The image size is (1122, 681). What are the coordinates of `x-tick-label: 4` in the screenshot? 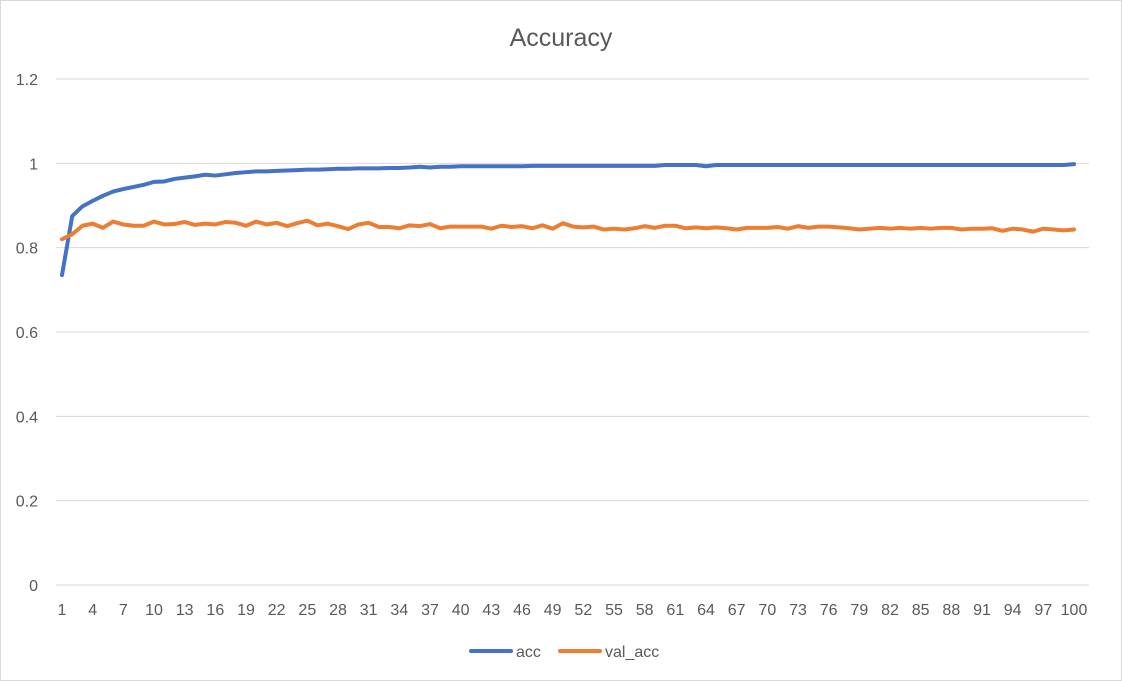 It's located at (92, 610).